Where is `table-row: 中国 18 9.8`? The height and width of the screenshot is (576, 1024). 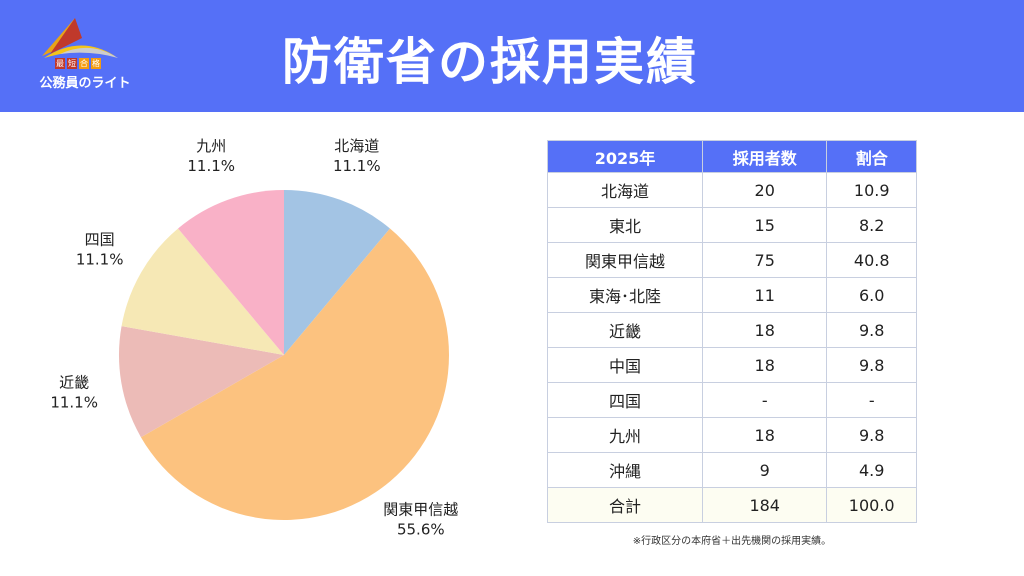
table-row: 中国 18 9.8 is located at coordinates (731, 365).